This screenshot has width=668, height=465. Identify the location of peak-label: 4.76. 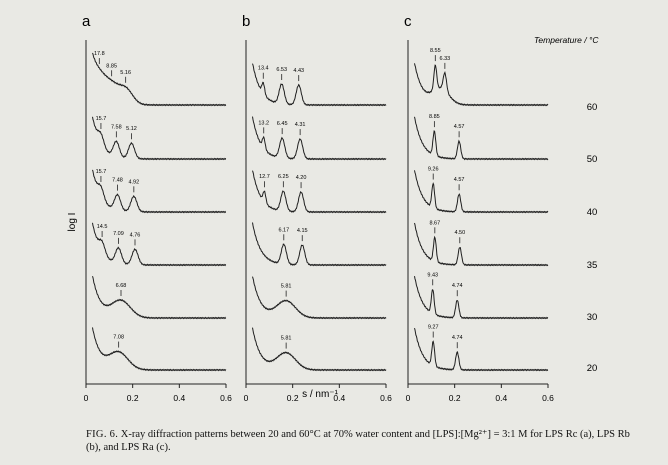
(135, 235).